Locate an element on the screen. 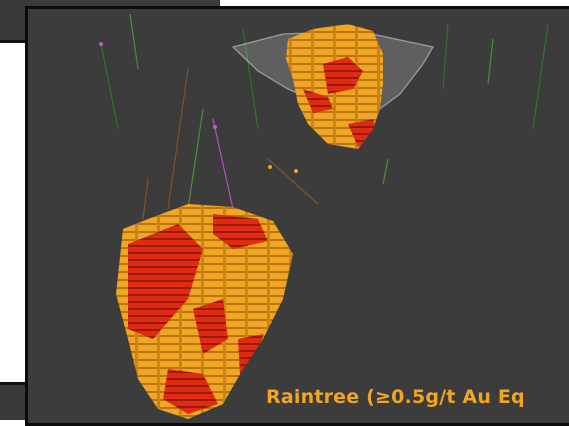  drillhole-markers is located at coordinates (198, 107).